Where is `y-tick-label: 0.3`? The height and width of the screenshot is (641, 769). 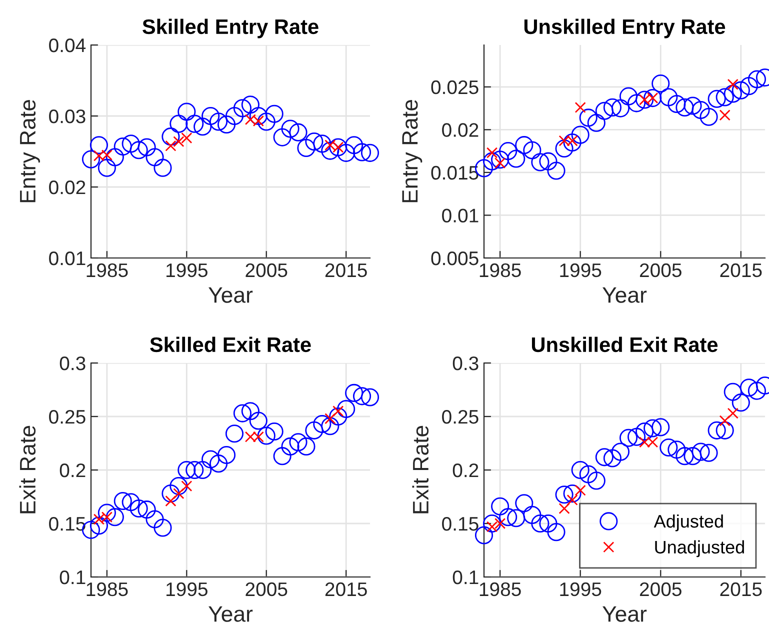 y-tick-label: 0.3 is located at coordinates (73, 363).